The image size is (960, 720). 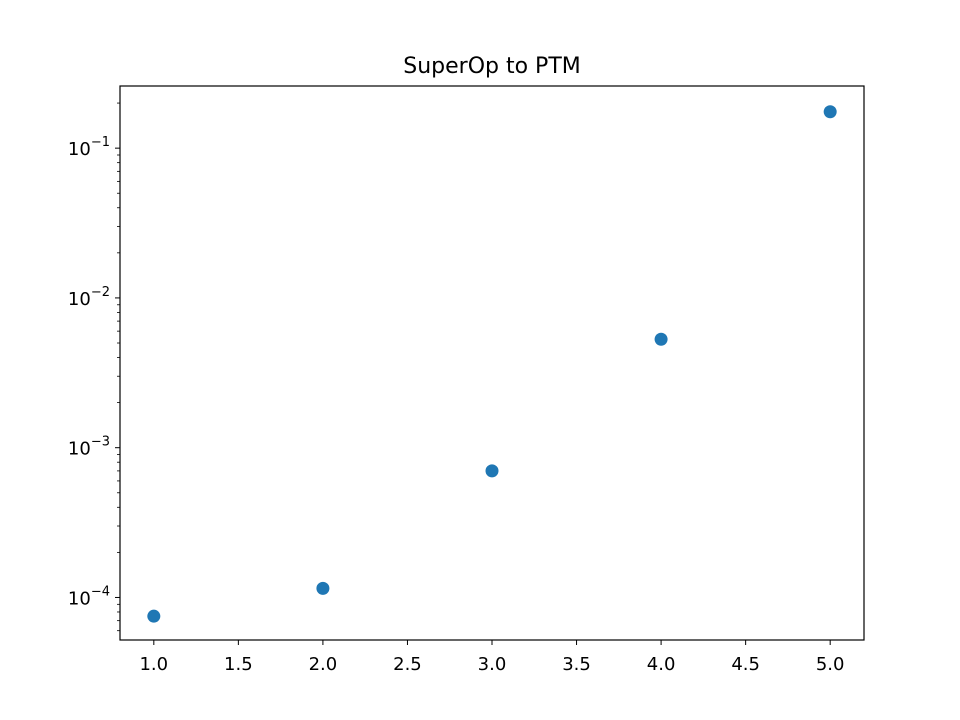 I want to click on y-tick-label: 10⁻³, so click(x=89, y=447).